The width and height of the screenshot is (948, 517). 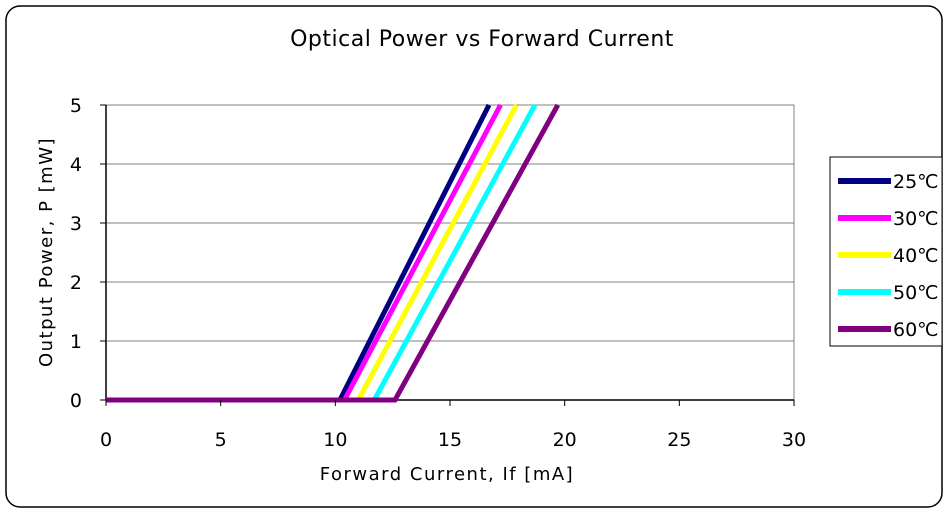 What do you see at coordinates (916, 330) in the screenshot?
I see `legend-label: 60℃` at bounding box center [916, 330].